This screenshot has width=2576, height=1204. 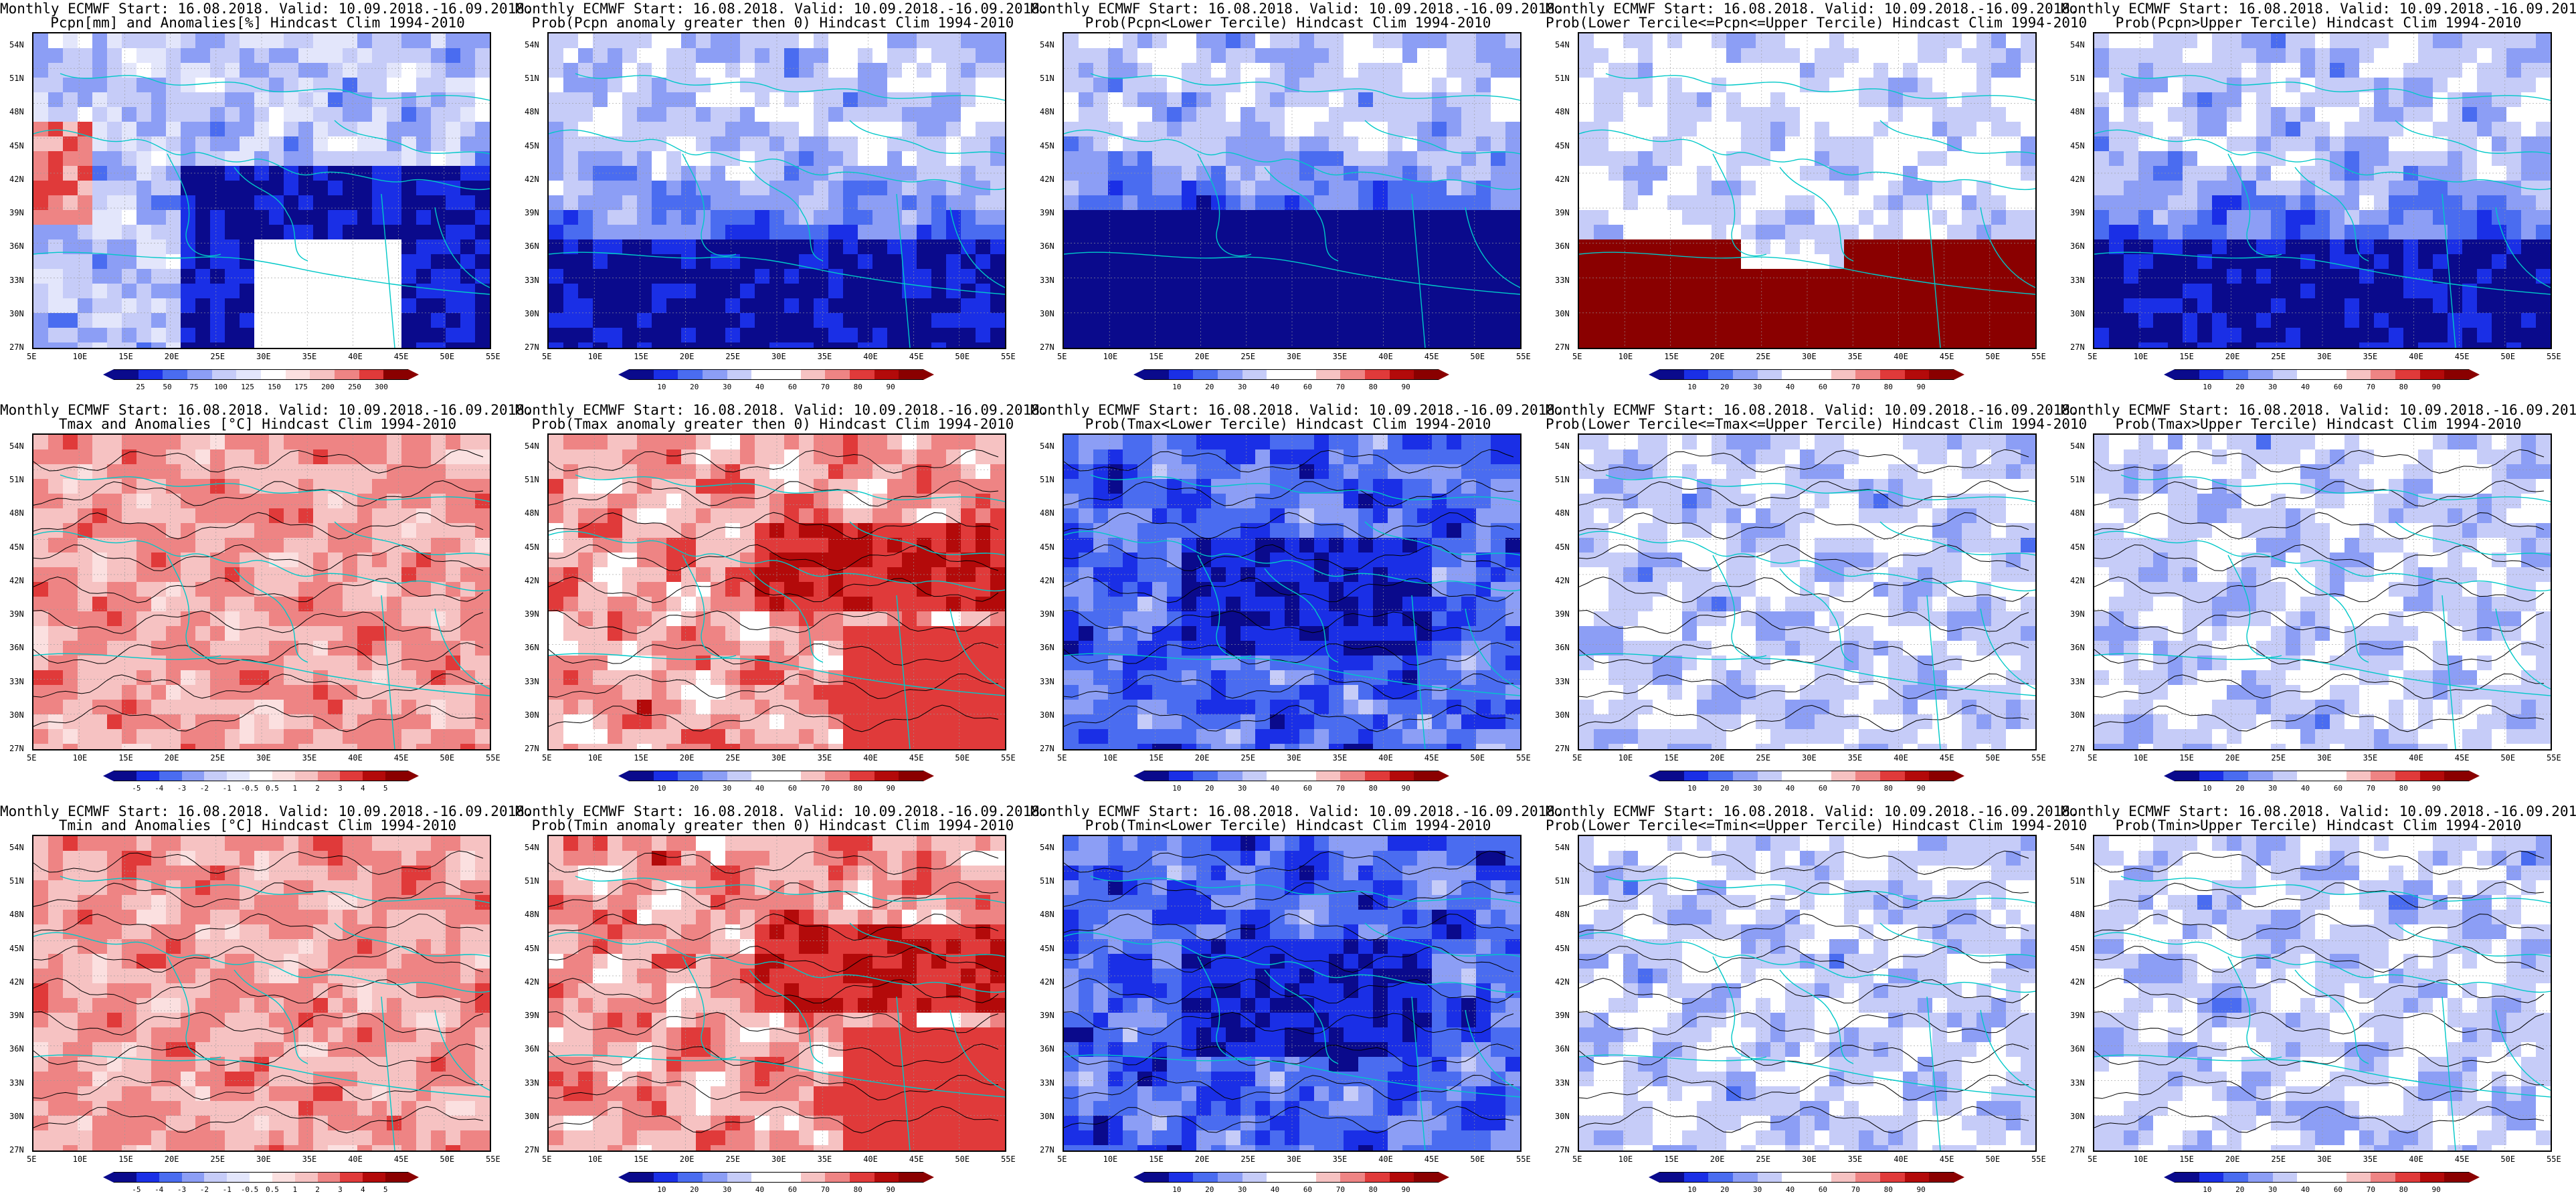 What do you see at coordinates (301, 387) in the screenshot?
I see `colorbar-label: 175` at bounding box center [301, 387].